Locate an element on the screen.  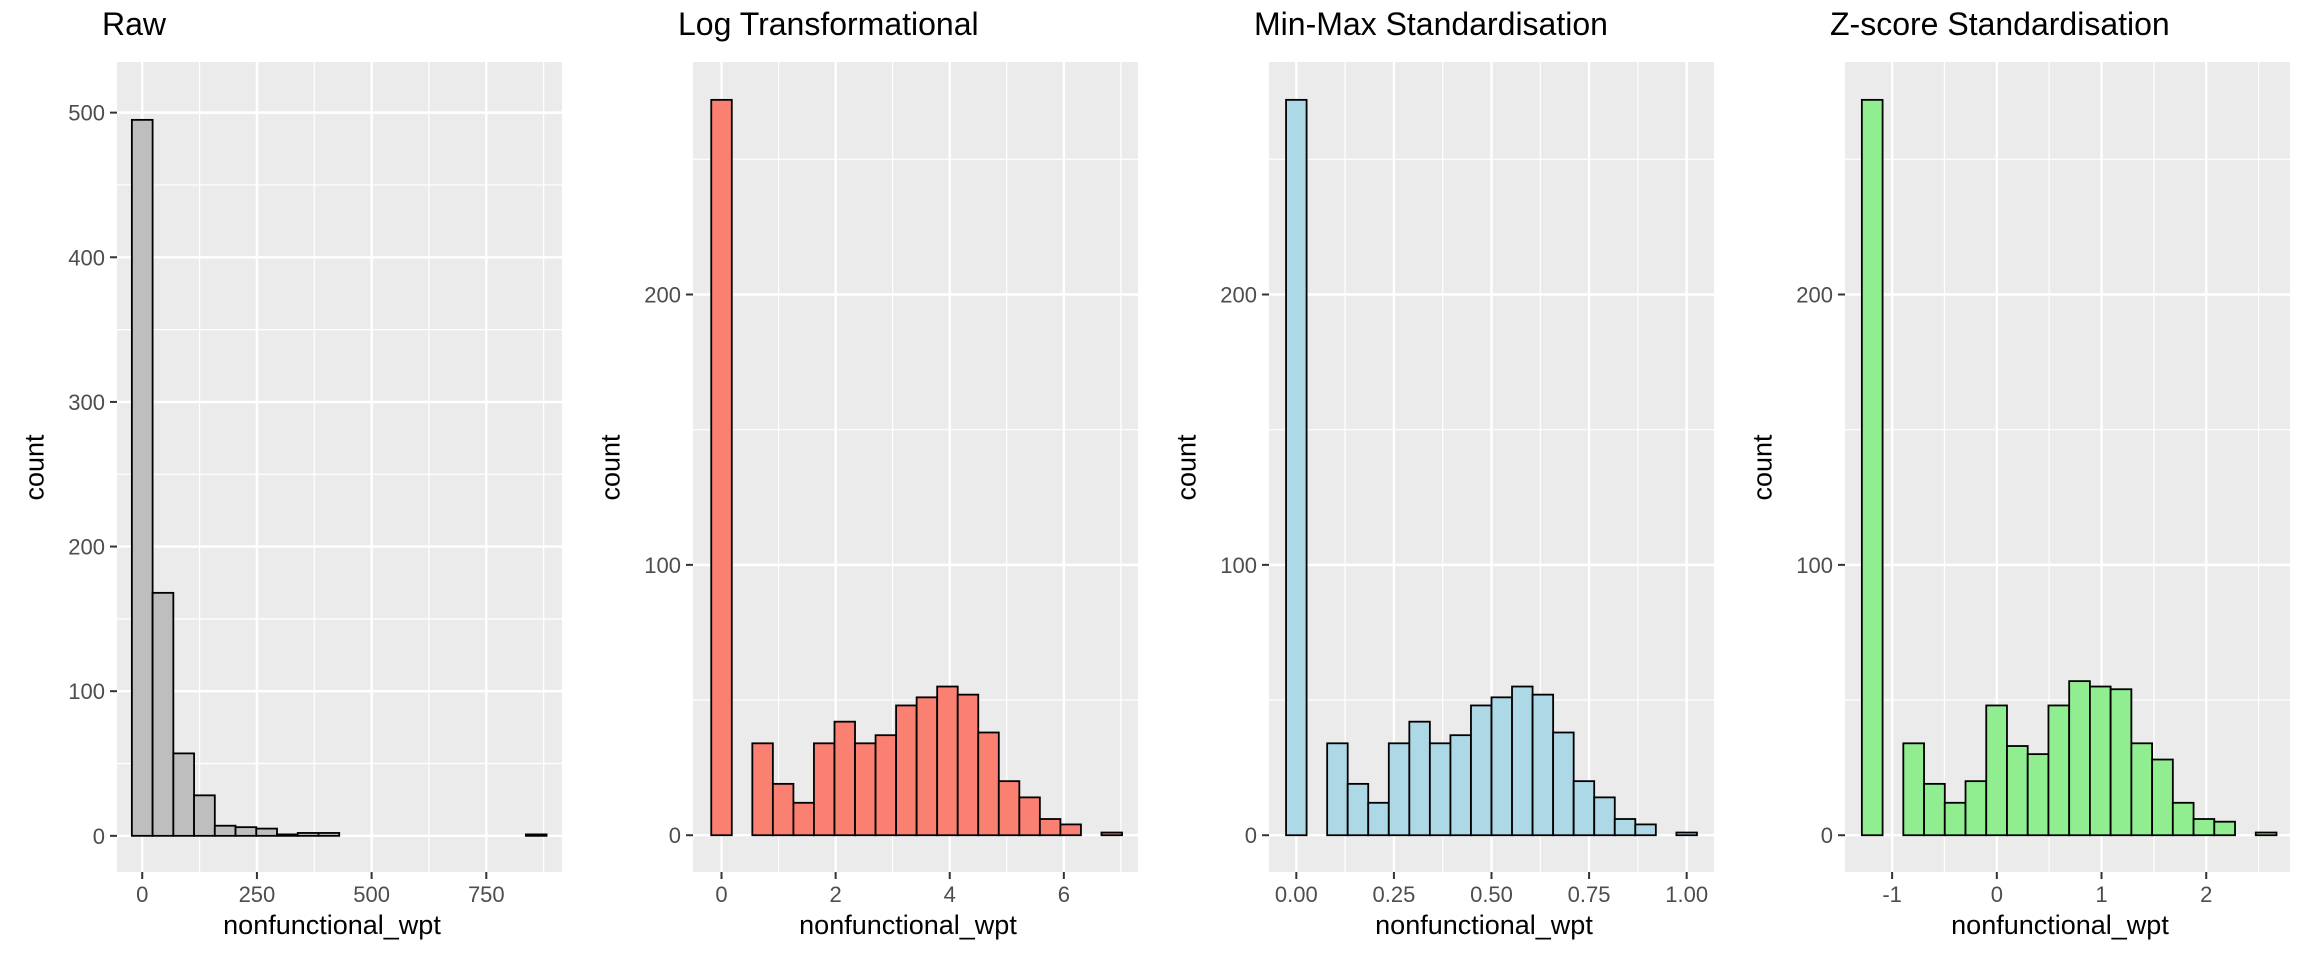
y-tick-label: 400 is located at coordinates (86, 257).